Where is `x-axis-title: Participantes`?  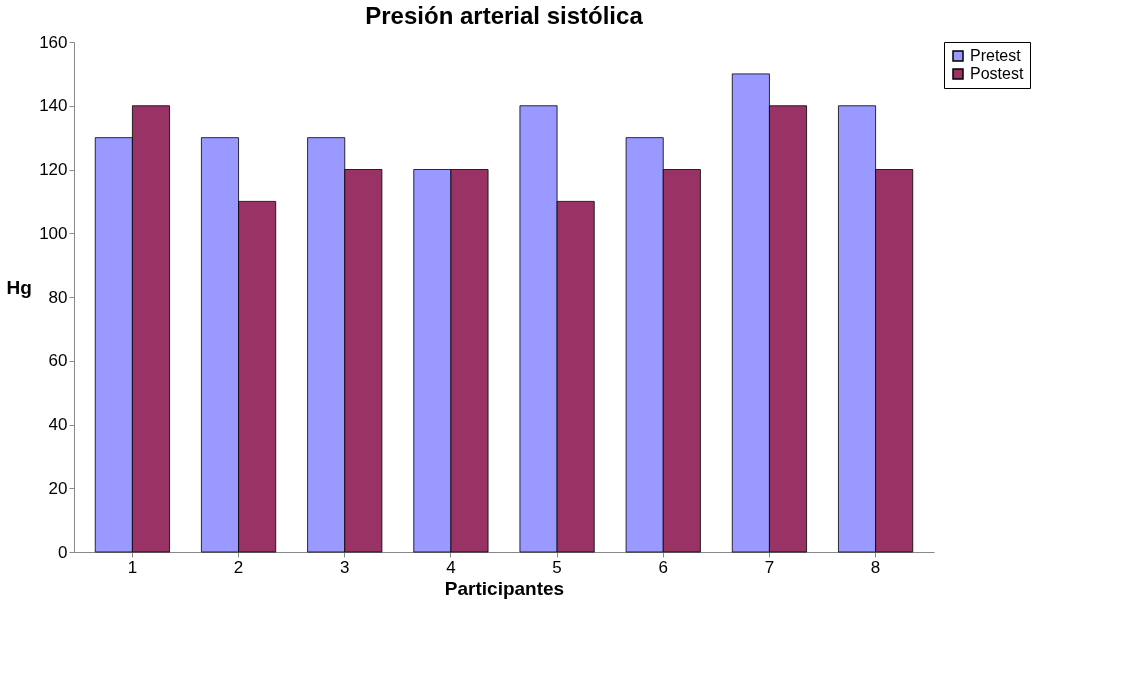
x-axis-title: Participantes is located at coordinates (504, 588).